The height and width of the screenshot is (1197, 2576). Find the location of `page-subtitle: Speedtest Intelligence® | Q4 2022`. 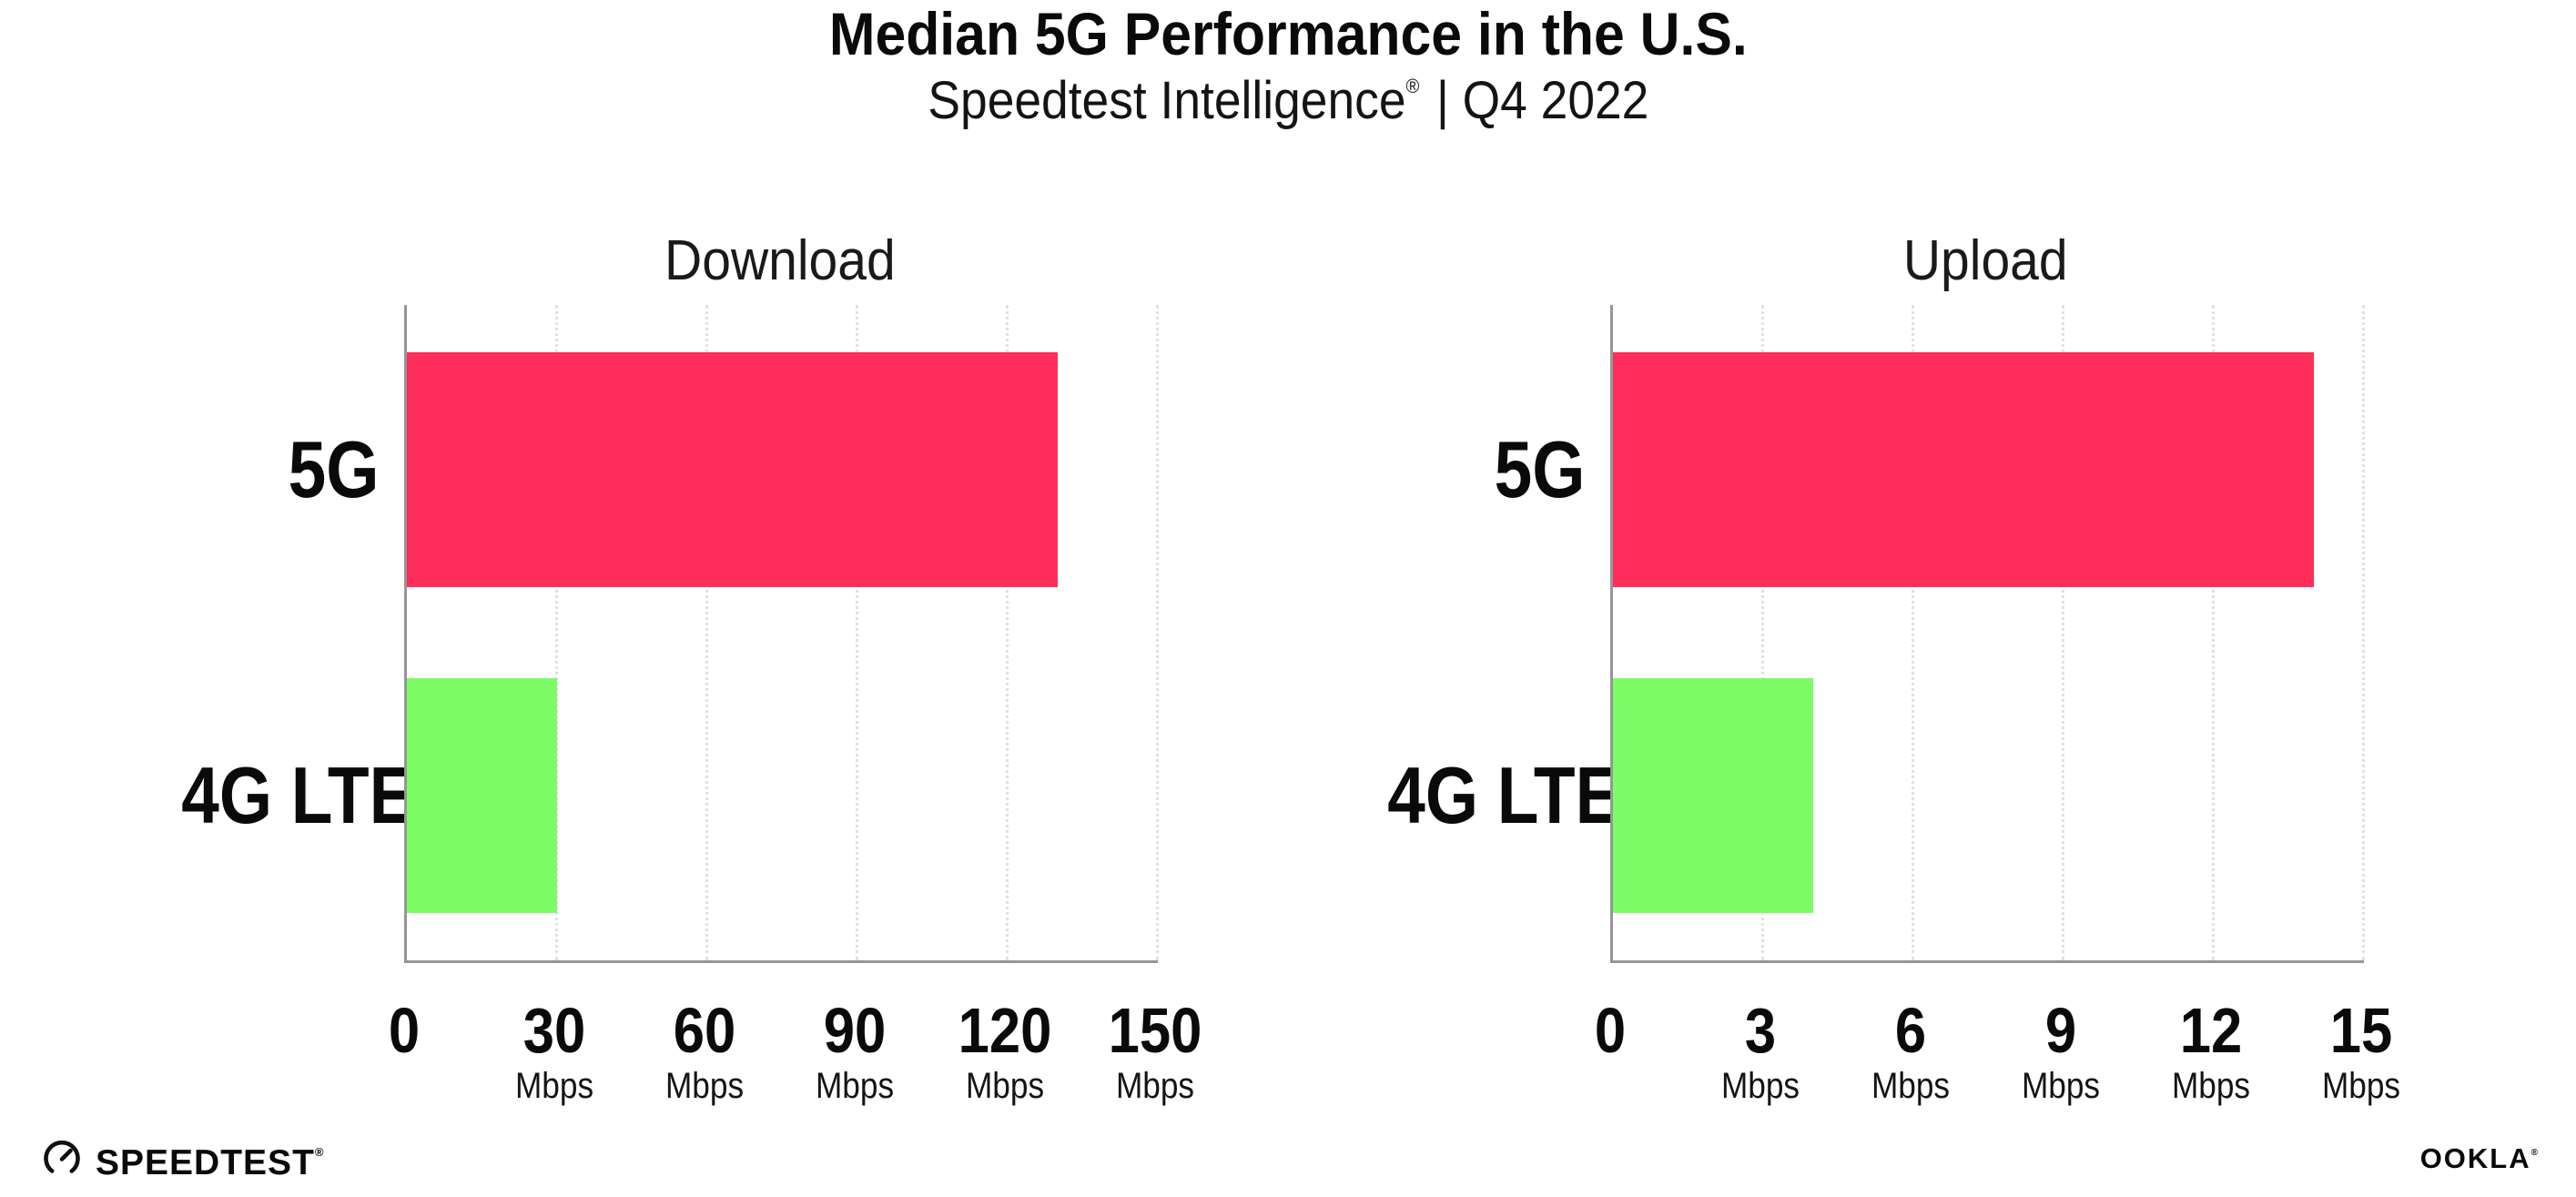

page-subtitle: Speedtest Intelligence® | Q4 2022 is located at coordinates (1288, 93).